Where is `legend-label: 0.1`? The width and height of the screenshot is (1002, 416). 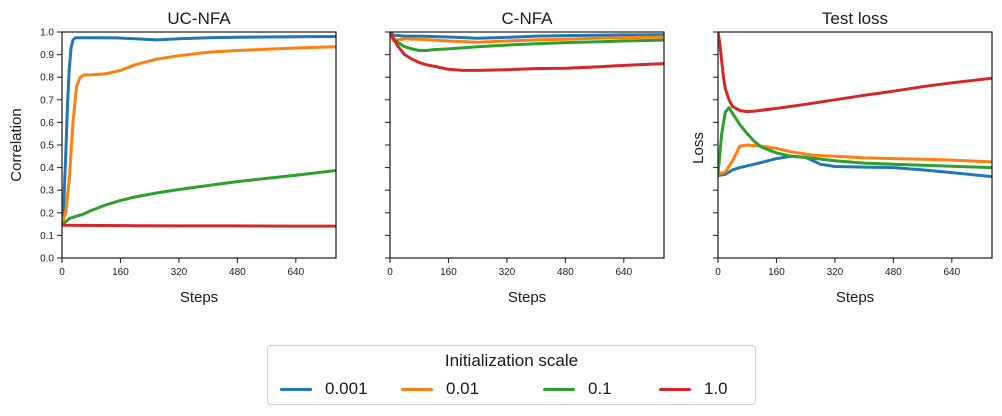
legend-label: 0.1 is located at coordinates (600, 388).